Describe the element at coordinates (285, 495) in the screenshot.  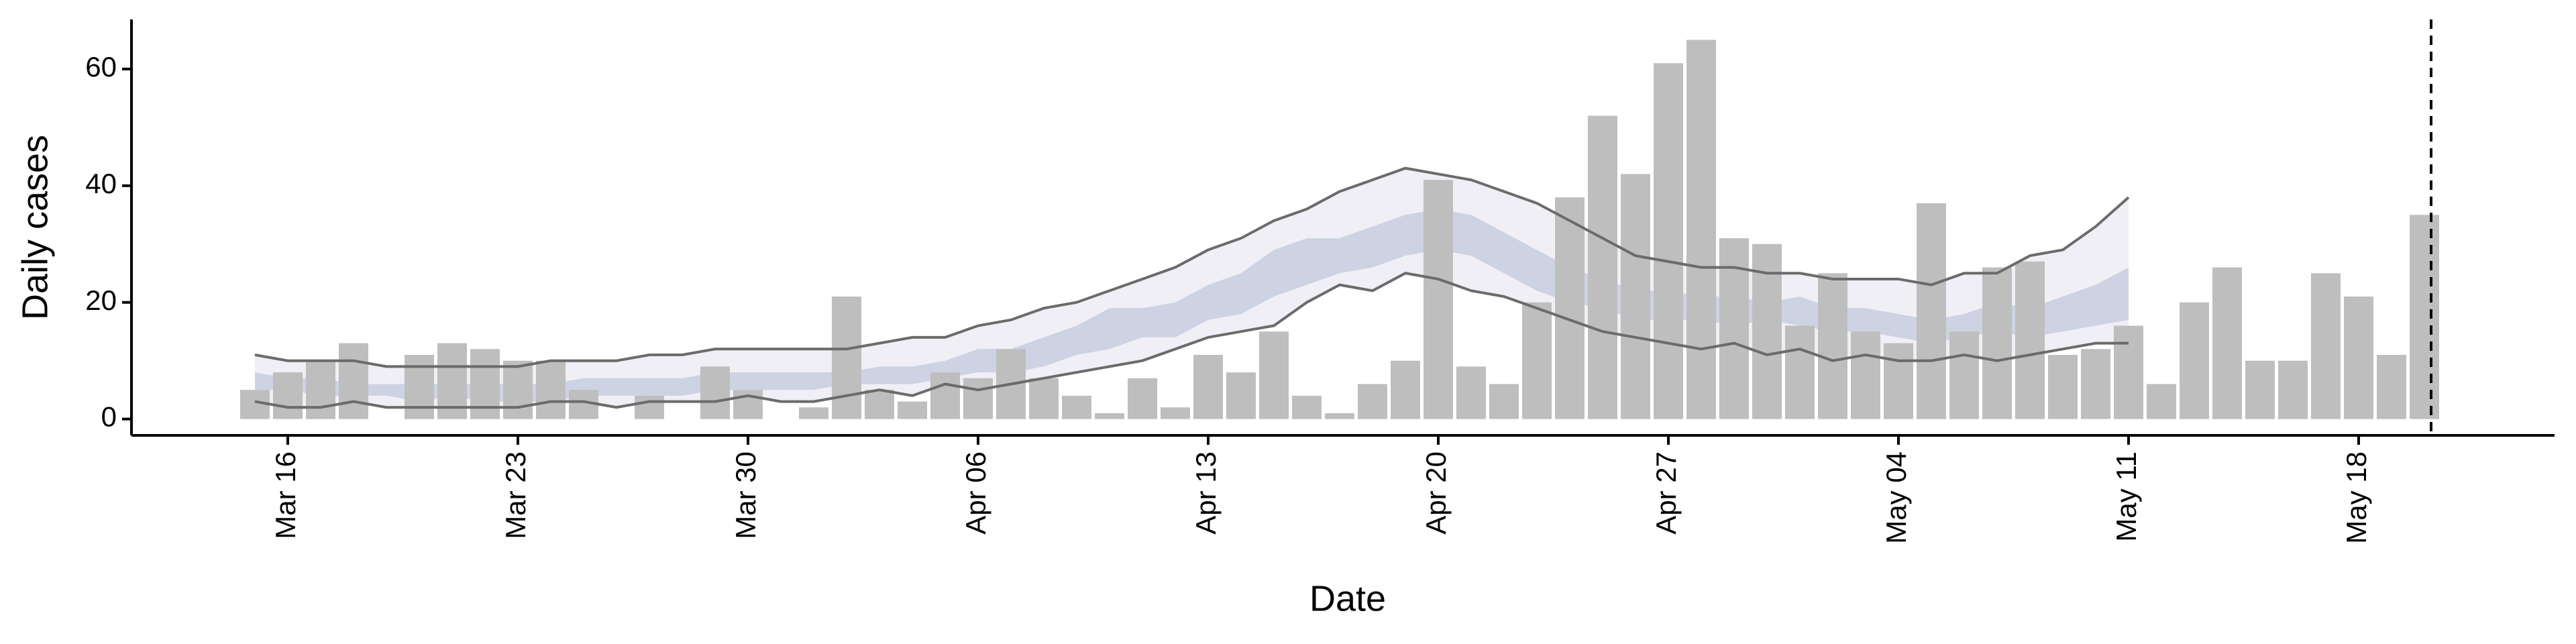
I see `x-tick-label: Mar 16` at that location.